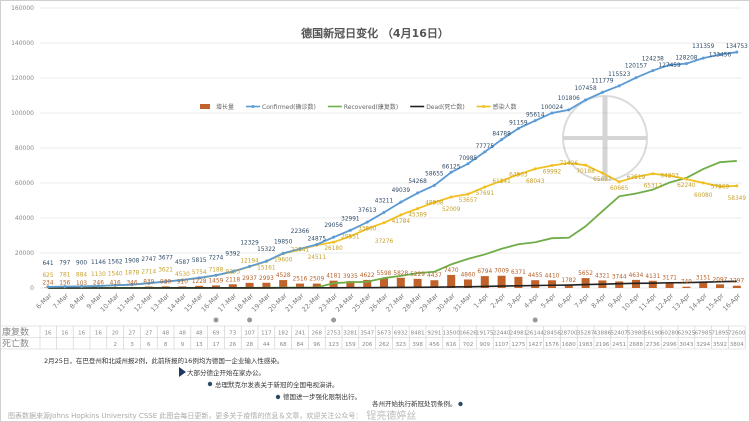 The height and width of the screenshot is (422, 750). What do you see at coordinates (47, 264) in the screenshot?
I see `confirmed-label: 641` at bounding box center [47, 264].